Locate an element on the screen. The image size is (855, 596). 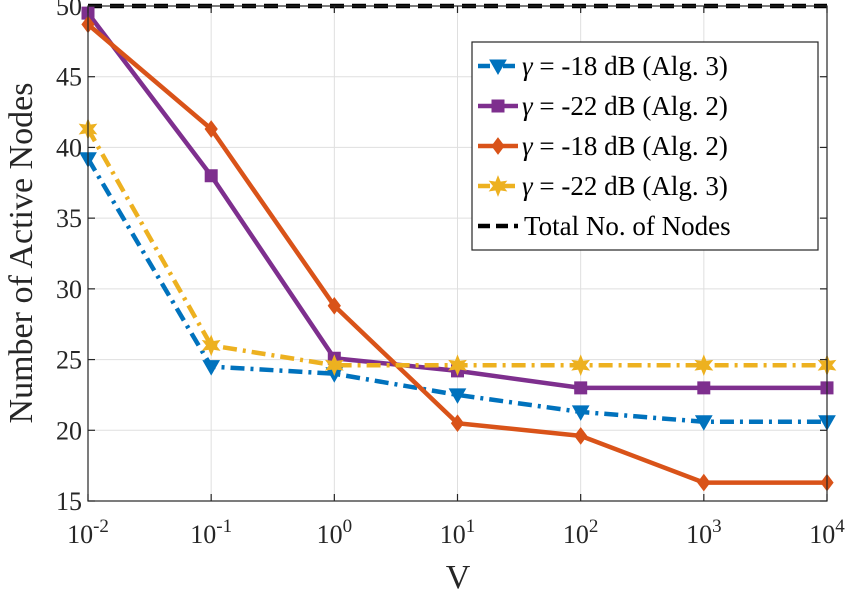
legend-box is located at coordinates (645, 146).